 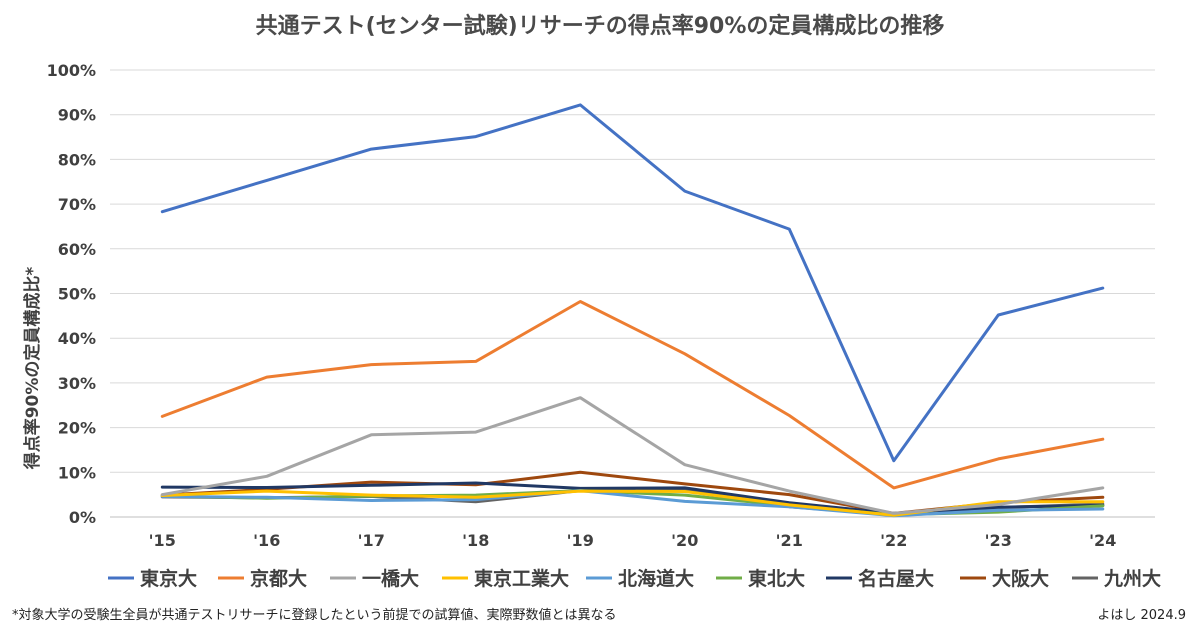 I want to click on x-tick-label: '17, so click(x=371, y=540).